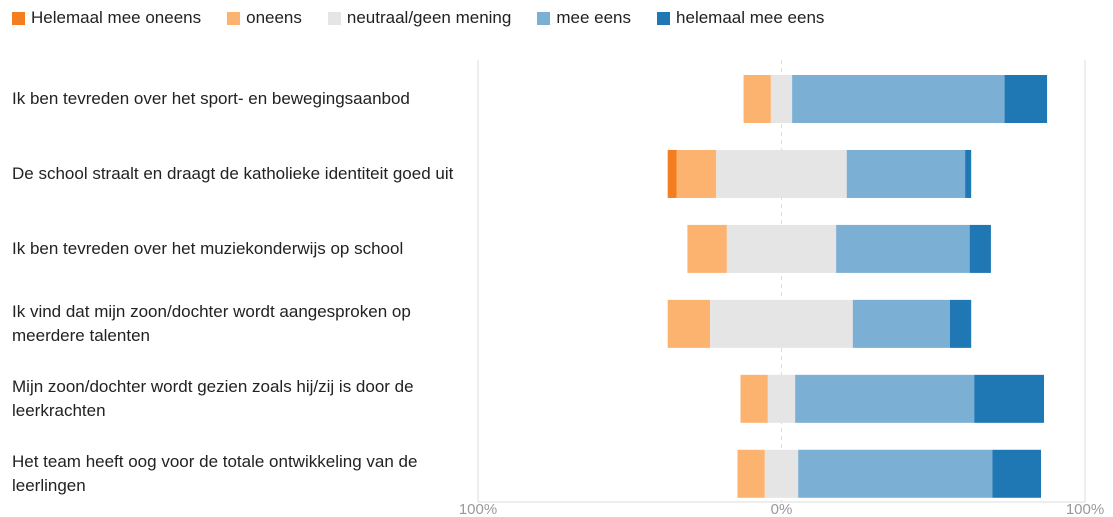  I want to click on legend-item: oneens, so click(264, 18).